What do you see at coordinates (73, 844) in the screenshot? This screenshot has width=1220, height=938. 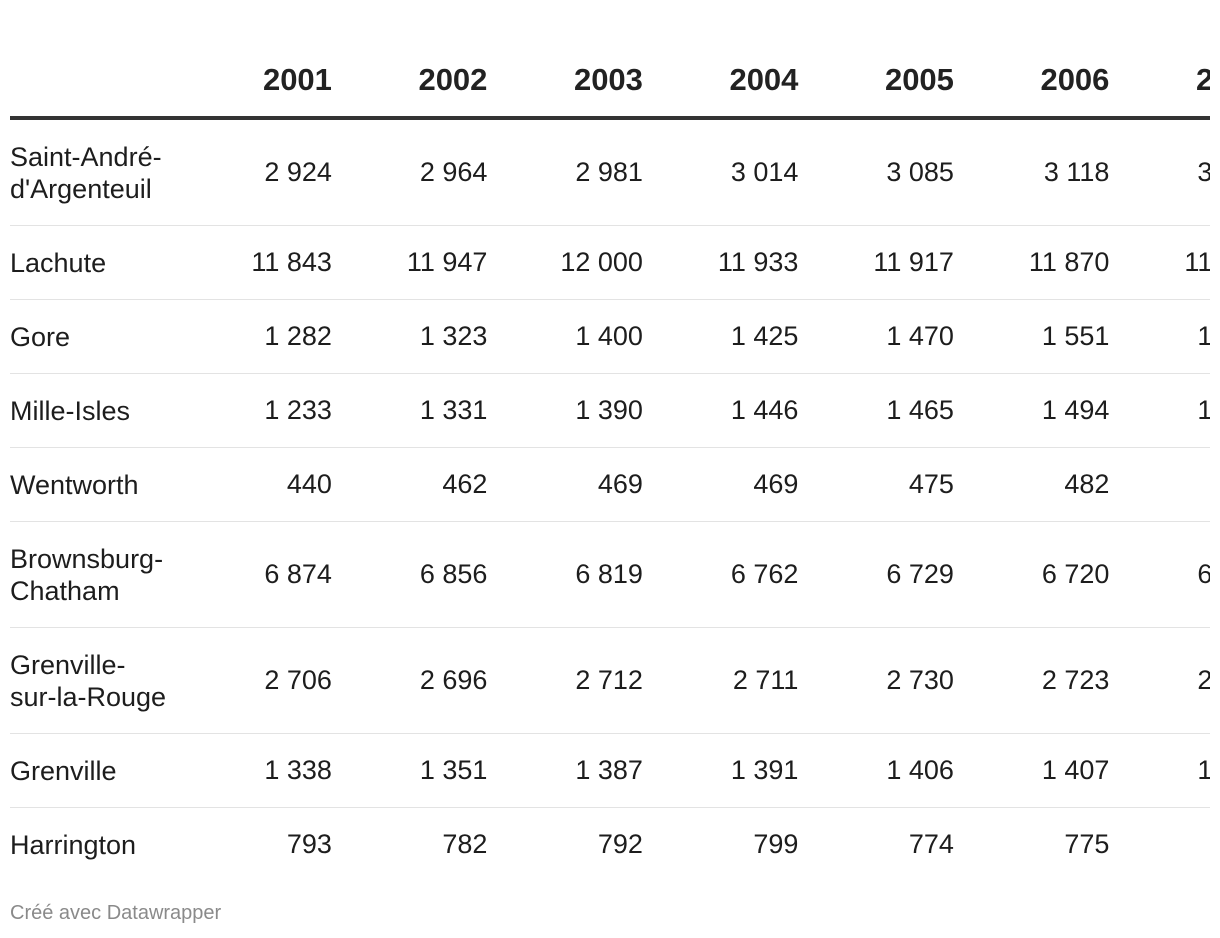 I see `row-label: Harrington` at bounding box center [73, 844].